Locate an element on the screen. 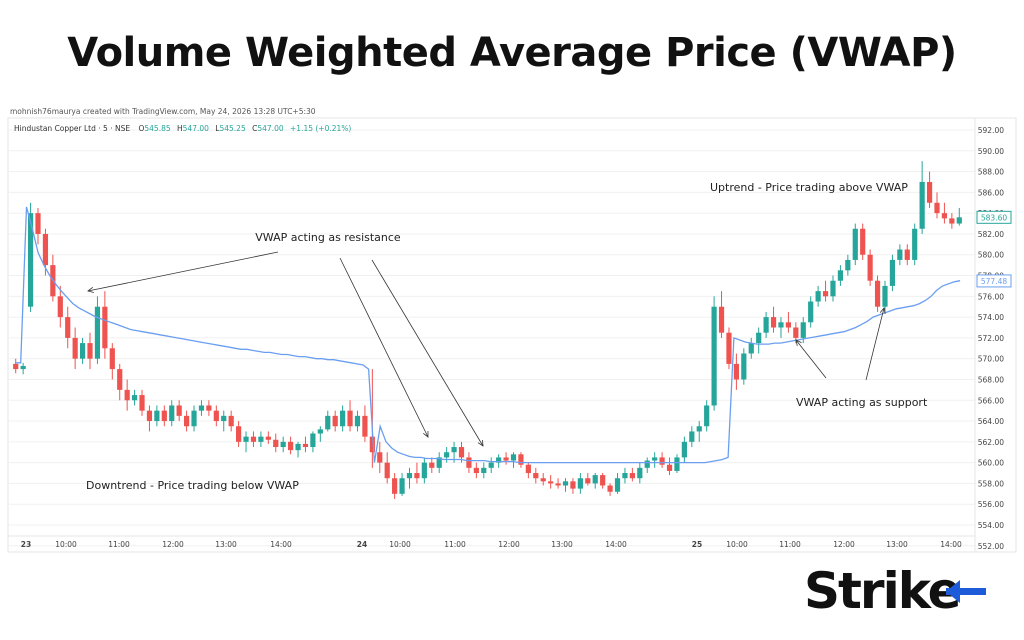 The height and width of the screenshot is (640, 1024). low-value: 545.25 is located at coordinates (232, 128).